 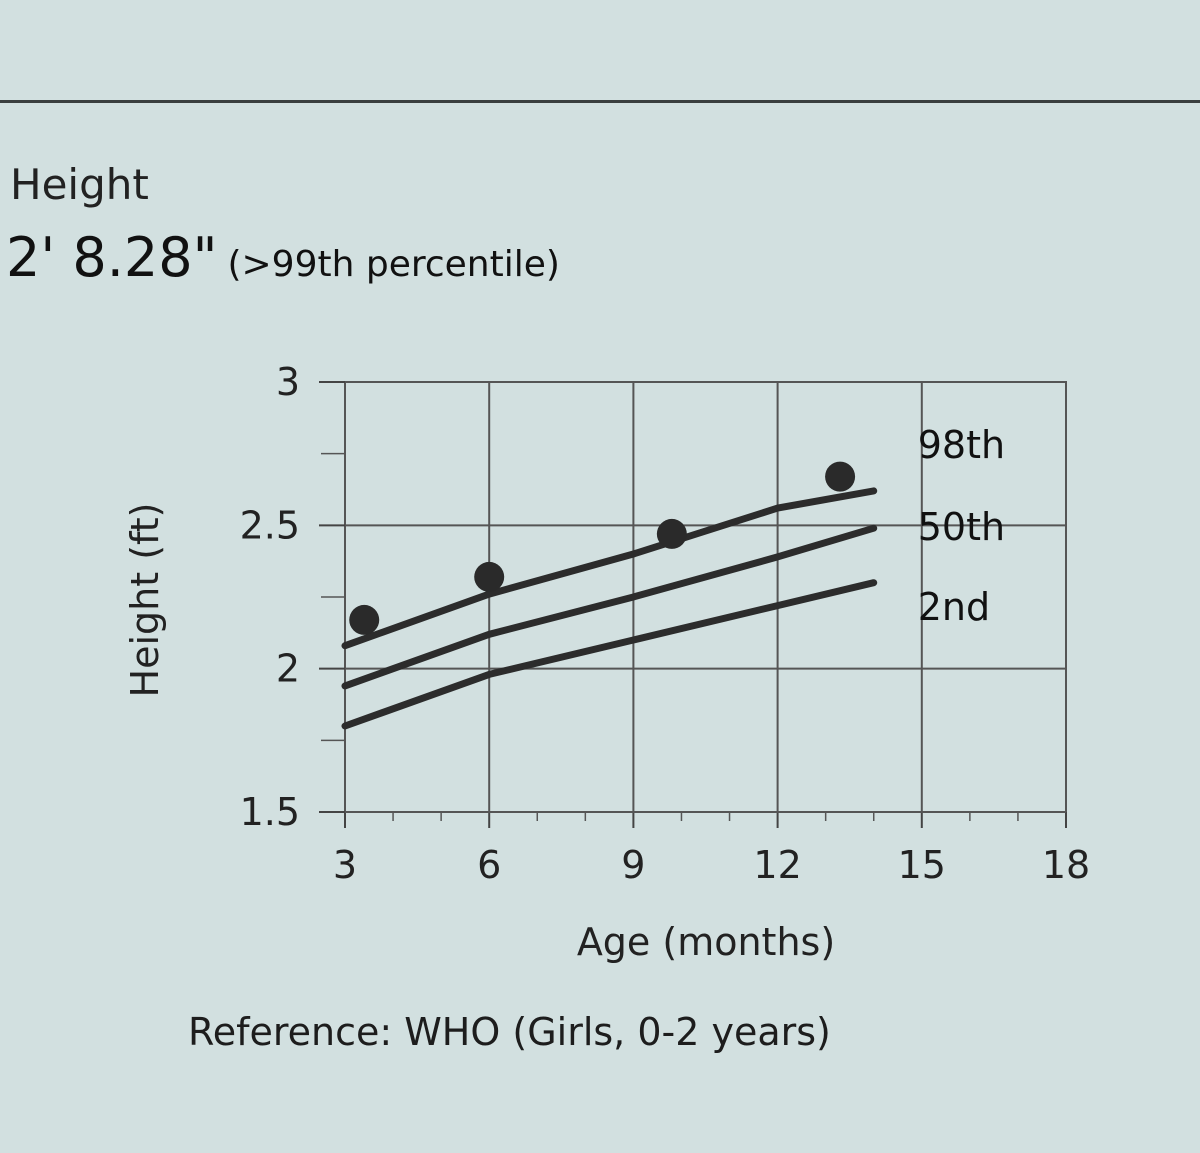 I want to click on x-tick-label: 3, so click(x=345, y=865).